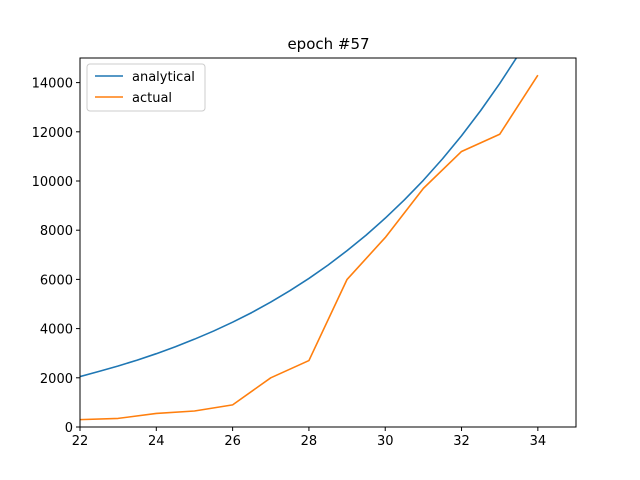  I want to click on x-tick-label: 26, so click(232, 441).